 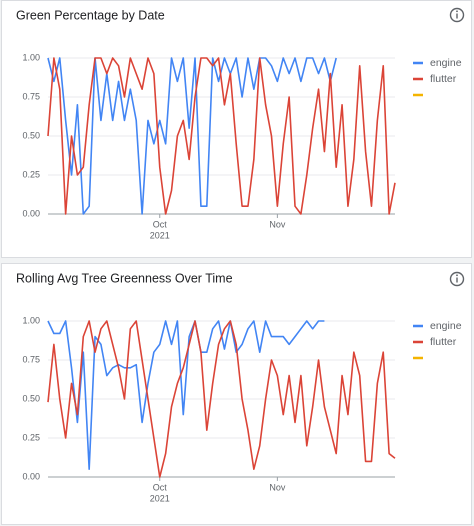 What do you see at coordinates (90, 15) in the screenshot?
I see `chart-title: Green Percentage by Date` at bounding box center [90, 15].